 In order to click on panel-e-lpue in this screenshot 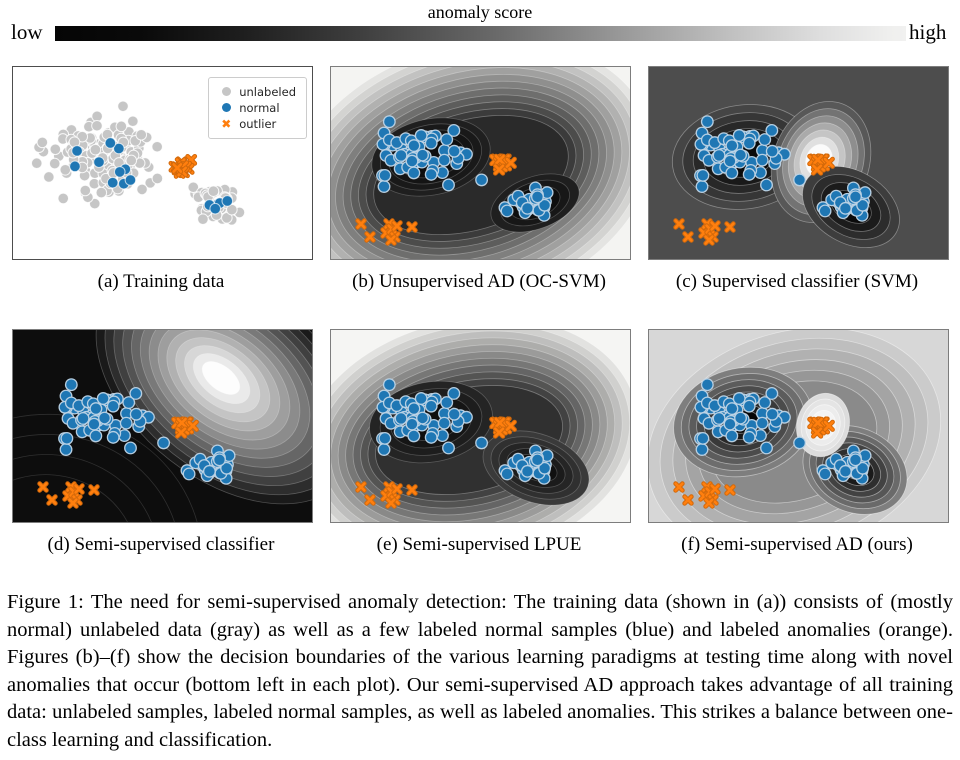, I will do `click(480, 426)`.